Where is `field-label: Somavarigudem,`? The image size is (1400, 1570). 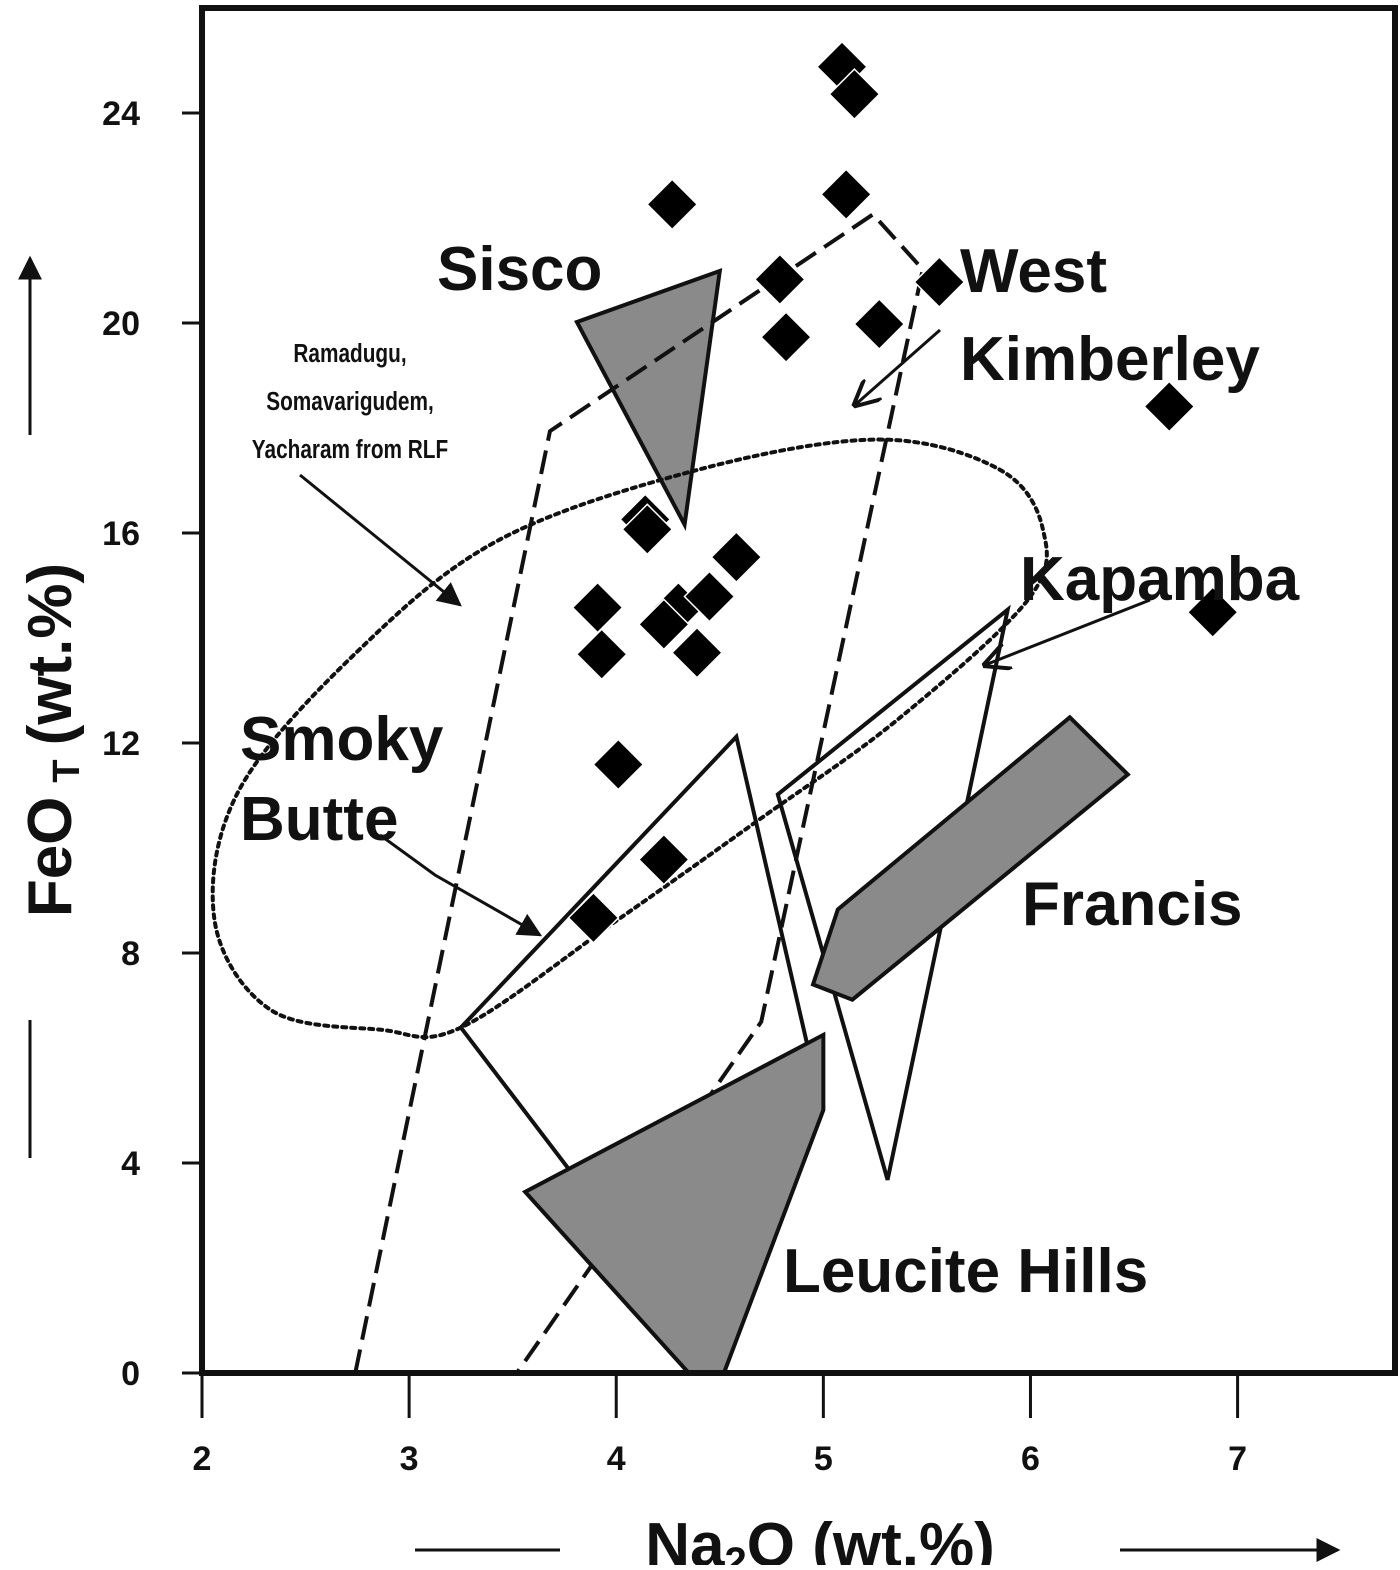 field-label: Somavarigudem, is located at coordinates (350, 401).